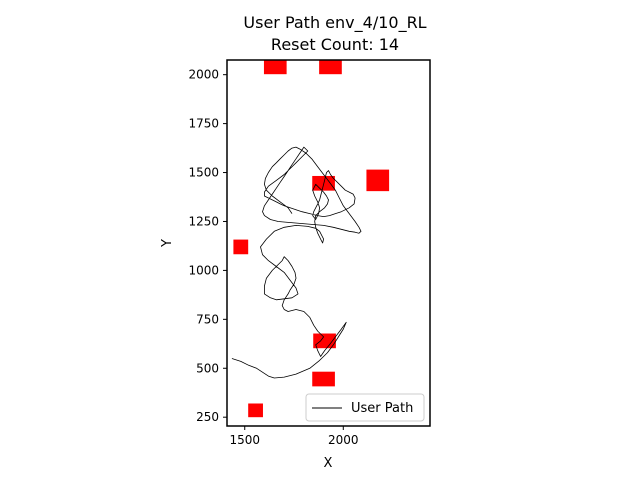 This screenshot has width=640, height=480. Describe the element at coordinates (244, 440) in the screenshot. I see `x-tick-label: 1500` at that location.